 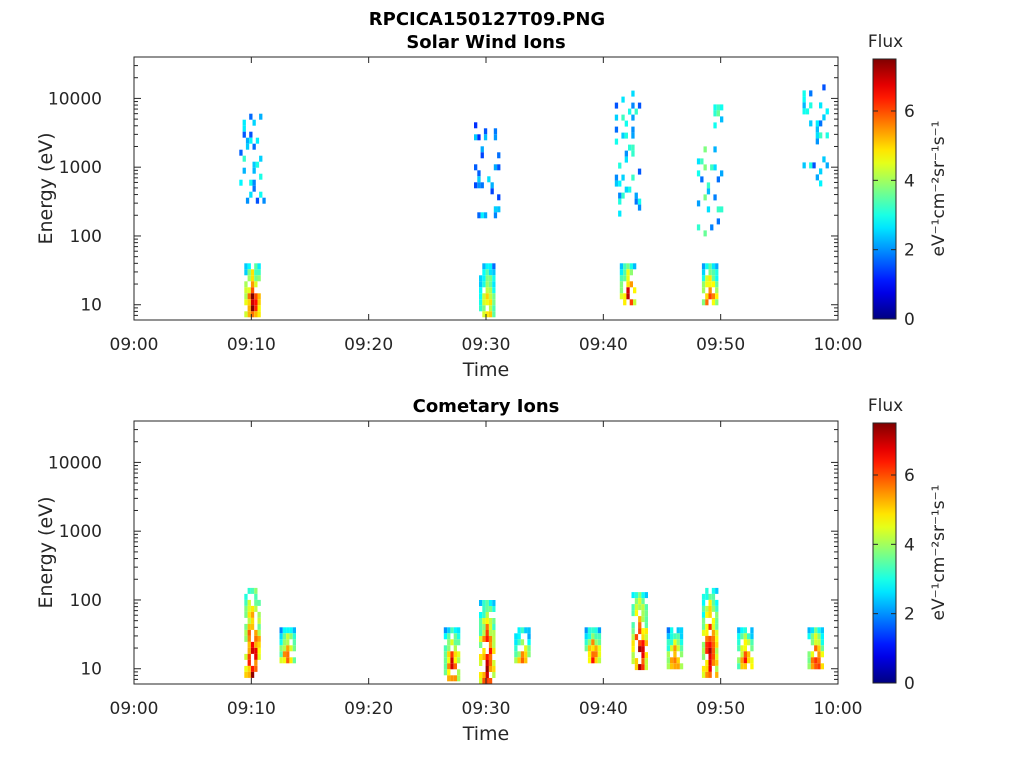 I want to click on colorbar-unit-label: eV⁻¹cm⁻²sr⁻¹s⁻¹, so click(x=939, y=553).